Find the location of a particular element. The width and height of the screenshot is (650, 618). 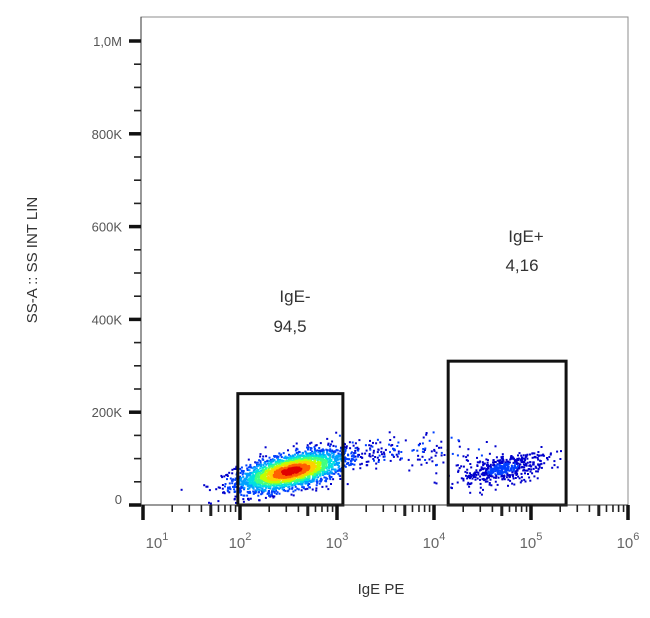

gate-label-ige-pos-name: IgE+ is located at coordinates (526, 236).